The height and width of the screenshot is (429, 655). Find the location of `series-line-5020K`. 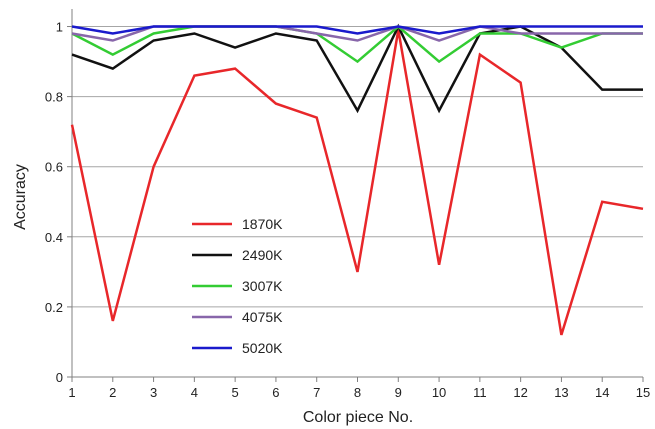

series-line-5020K is located at coordinates (357, 30).